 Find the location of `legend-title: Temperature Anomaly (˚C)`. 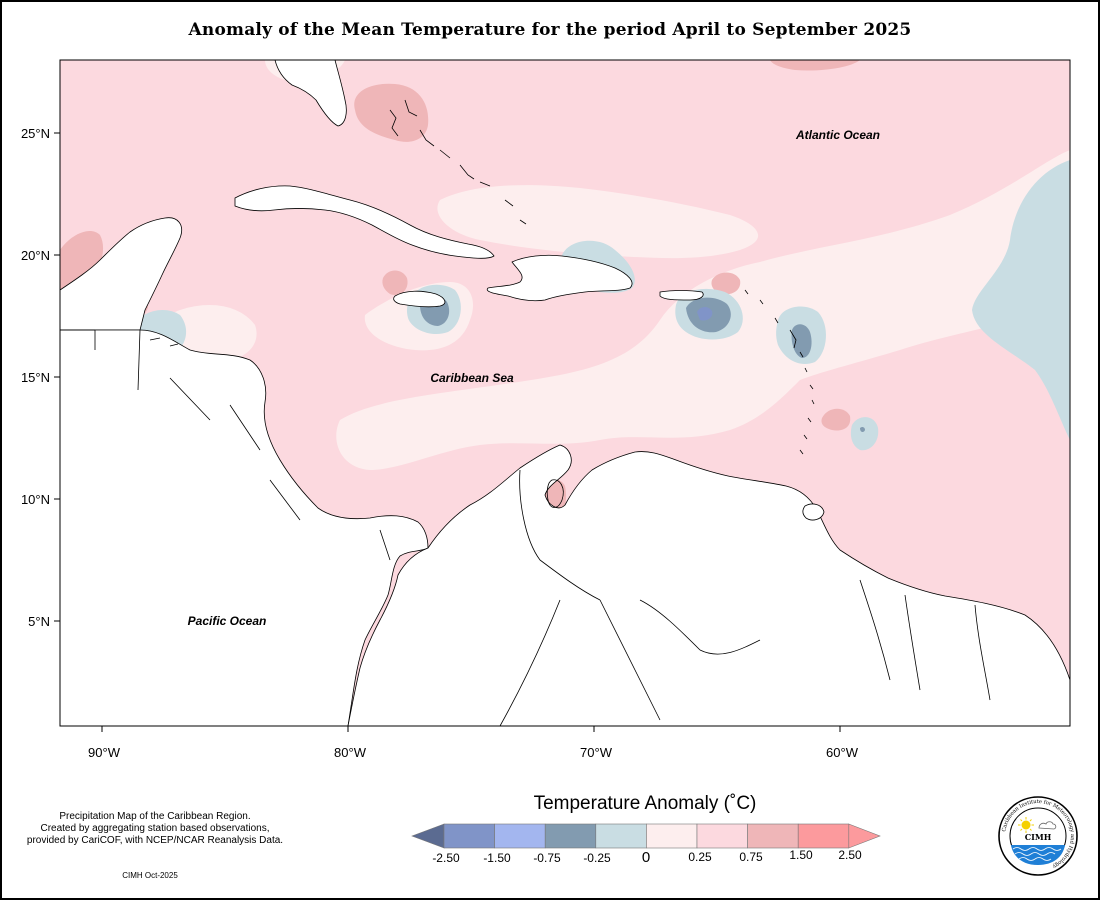

legend-title: Temperature Anomaly (˚C) is located at coordinates (645, 803).